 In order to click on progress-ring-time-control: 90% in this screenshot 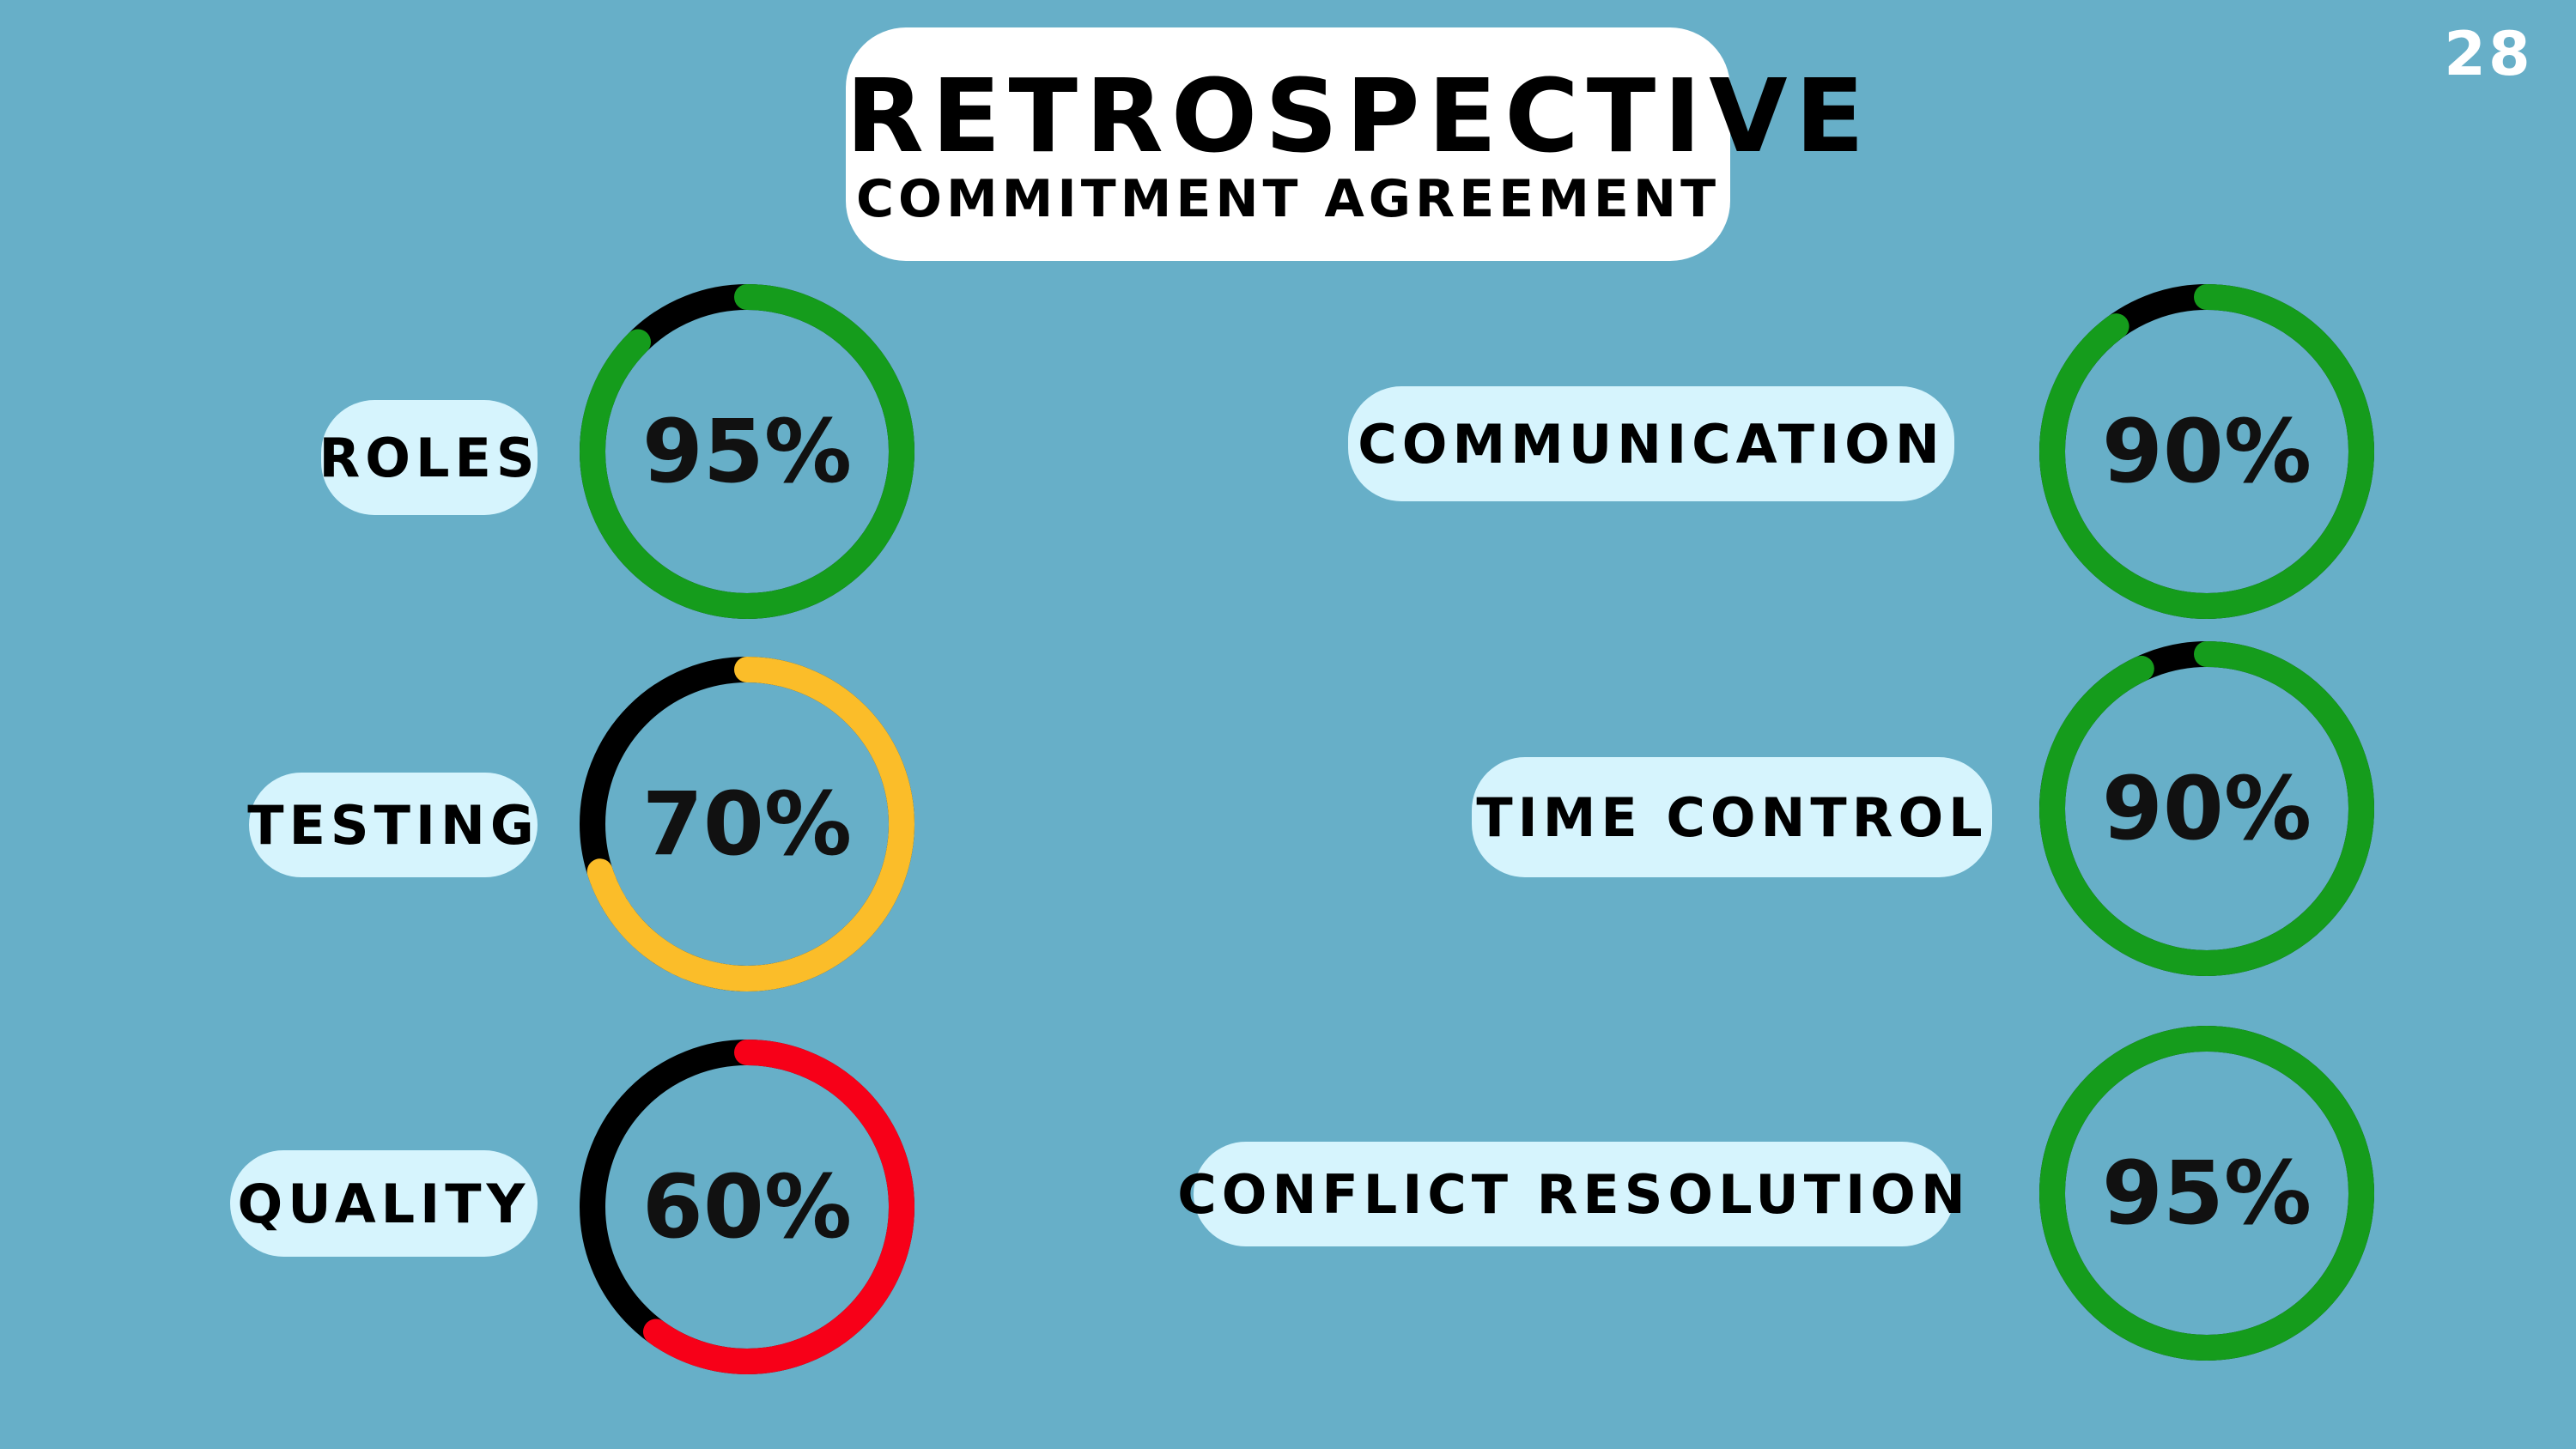, I will do `click(2207, 808)`.